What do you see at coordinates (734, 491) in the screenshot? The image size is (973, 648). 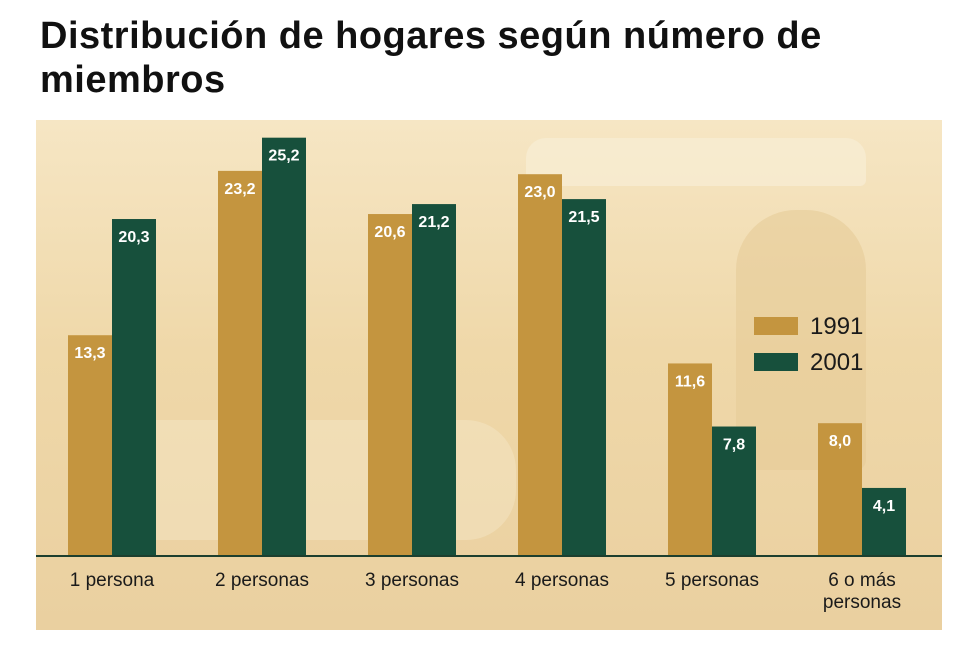 I see `bar-2001-5-personas` at bounding box center [734, 491].